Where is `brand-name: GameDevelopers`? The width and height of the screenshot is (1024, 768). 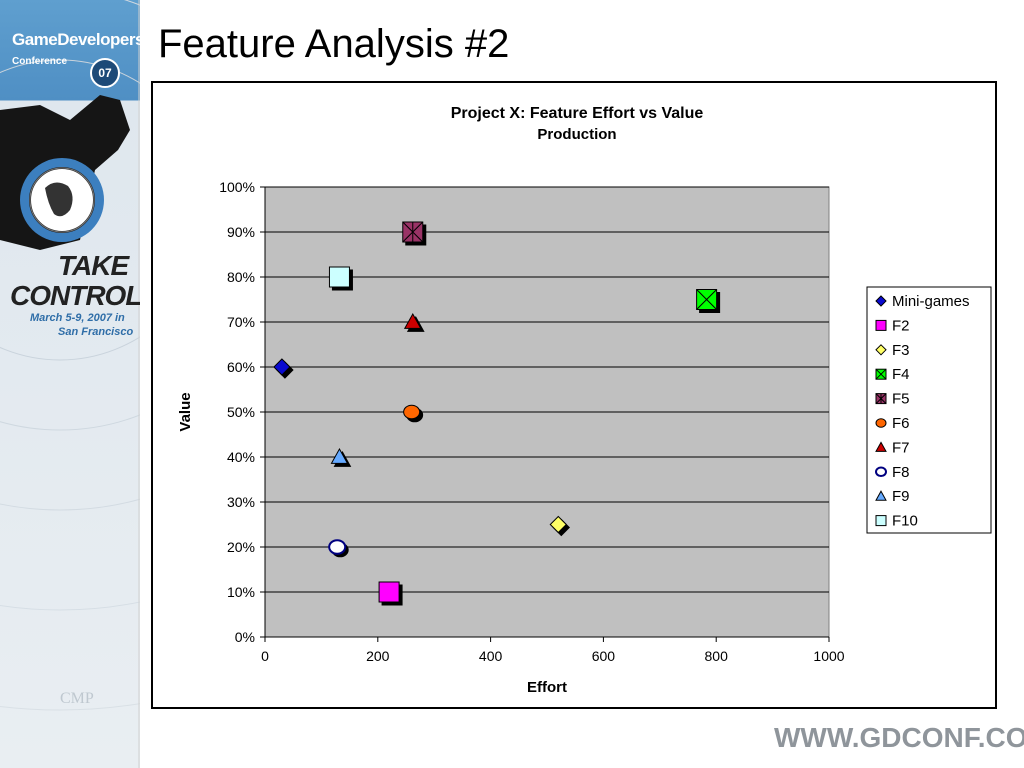
brand-name: GameDevelopers is located at coordinates (76, 39).